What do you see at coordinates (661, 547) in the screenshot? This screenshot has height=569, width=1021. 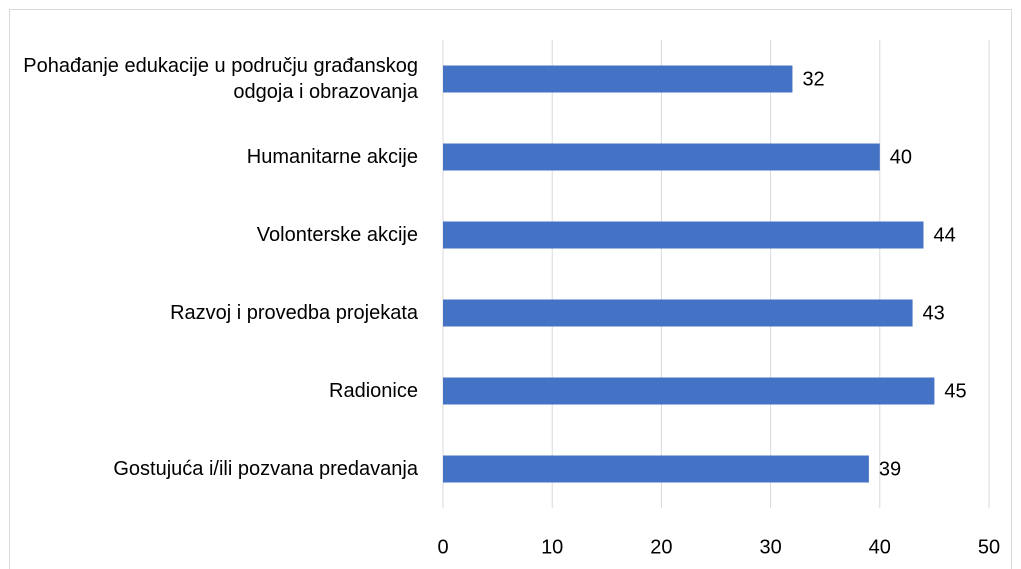 I see `x-tick-label: 20` at bounding box center [661, 547].